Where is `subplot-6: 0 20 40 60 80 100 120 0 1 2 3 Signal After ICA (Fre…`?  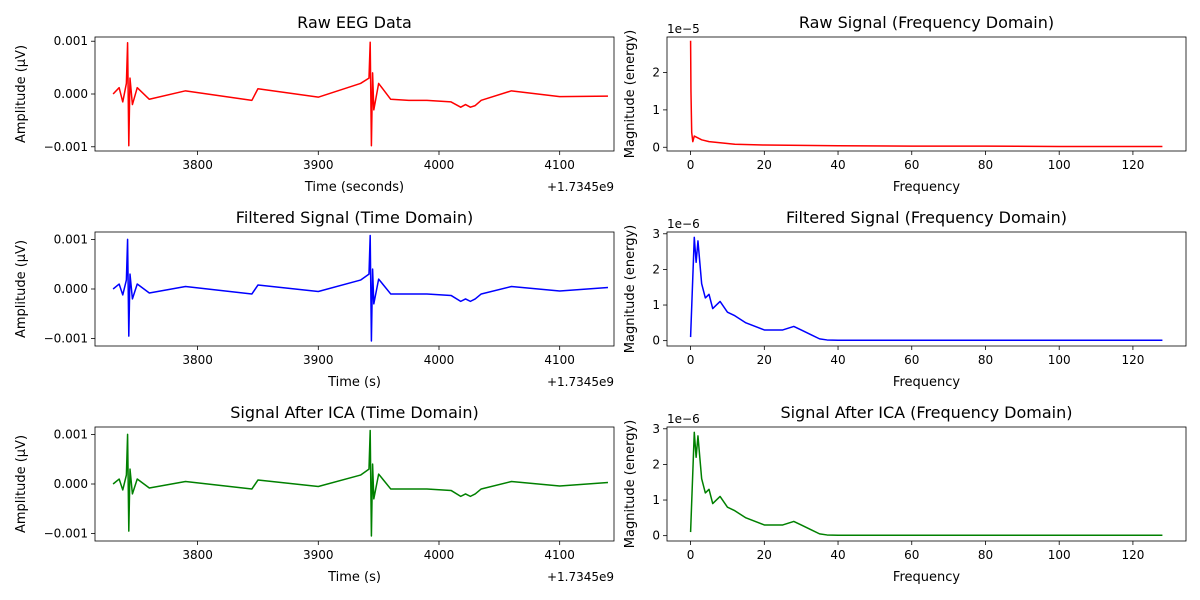
subplot-6: 0 20 40 60 80 100 120 0 1 2 3 Signal After ICA (Fre… is located at coordinates (905, 494).